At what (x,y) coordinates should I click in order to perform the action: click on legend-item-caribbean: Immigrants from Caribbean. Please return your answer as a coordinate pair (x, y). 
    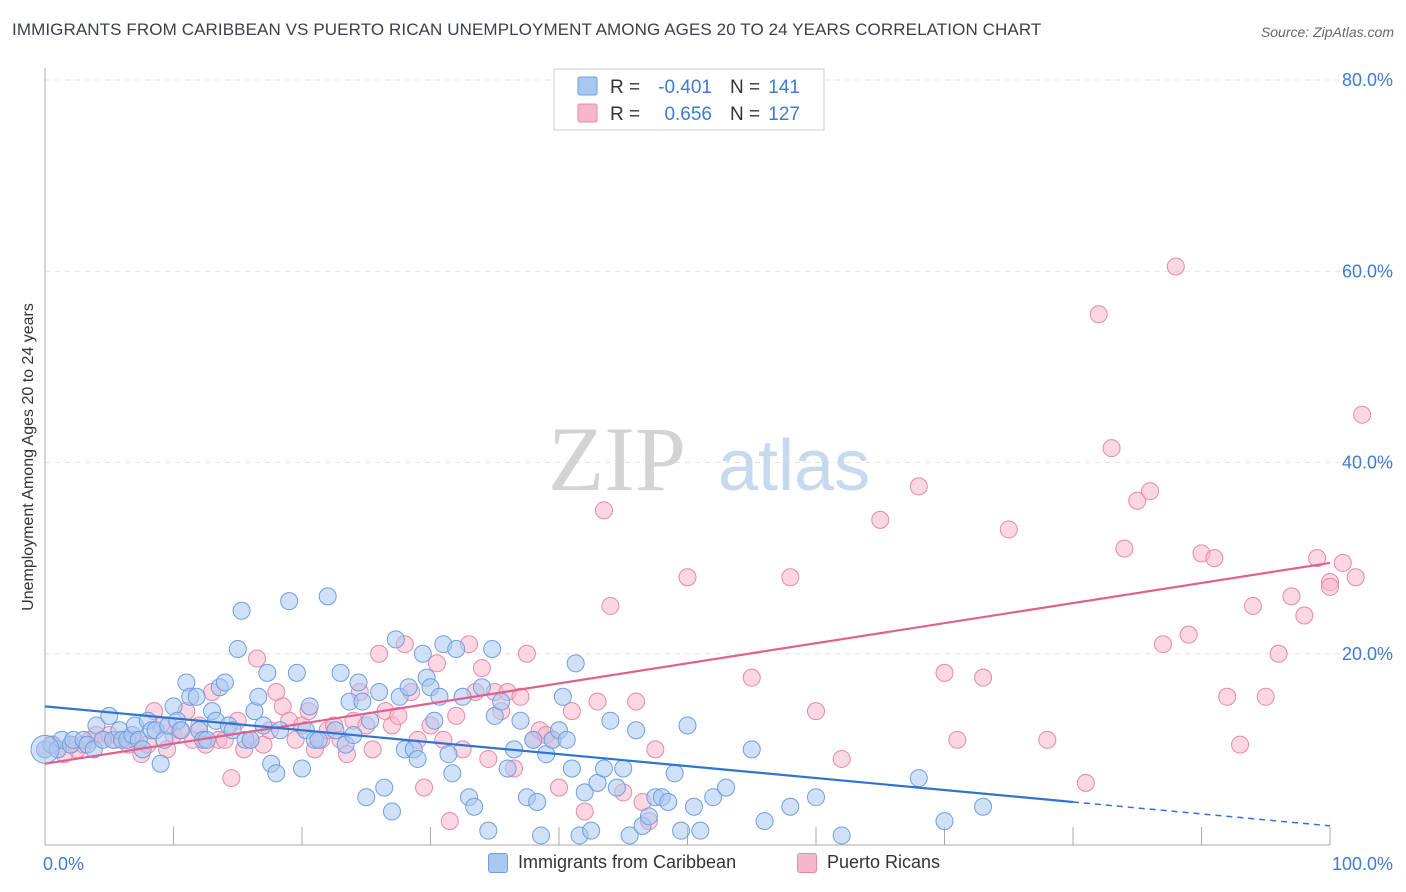
    Looking at the image, I should click on (612, 862).